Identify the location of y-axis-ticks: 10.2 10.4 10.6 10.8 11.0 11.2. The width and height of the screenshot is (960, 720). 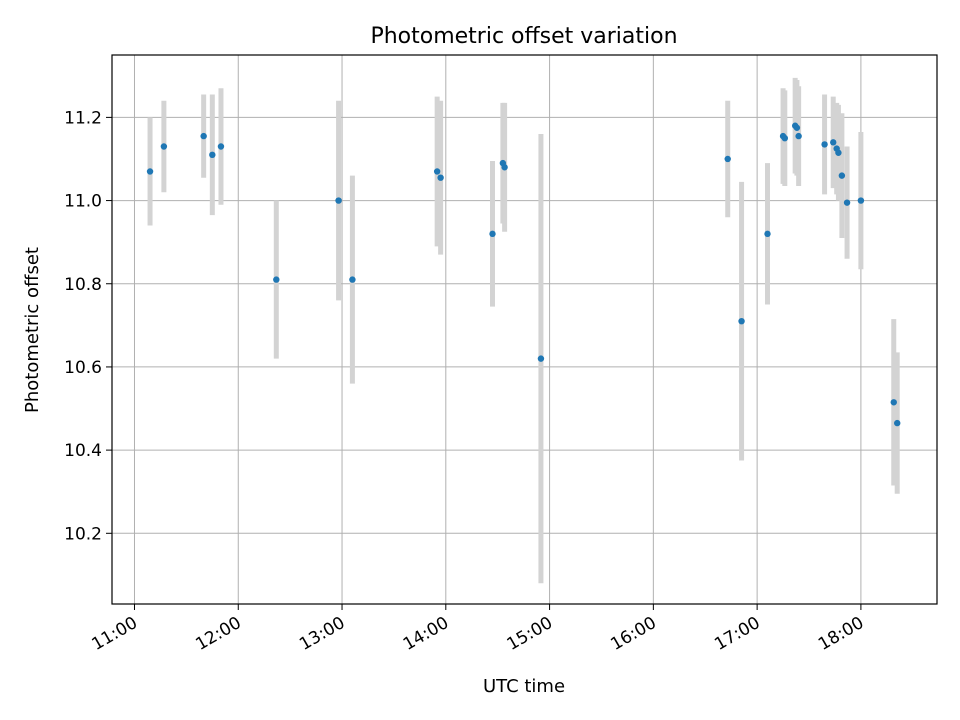
(88, 326).